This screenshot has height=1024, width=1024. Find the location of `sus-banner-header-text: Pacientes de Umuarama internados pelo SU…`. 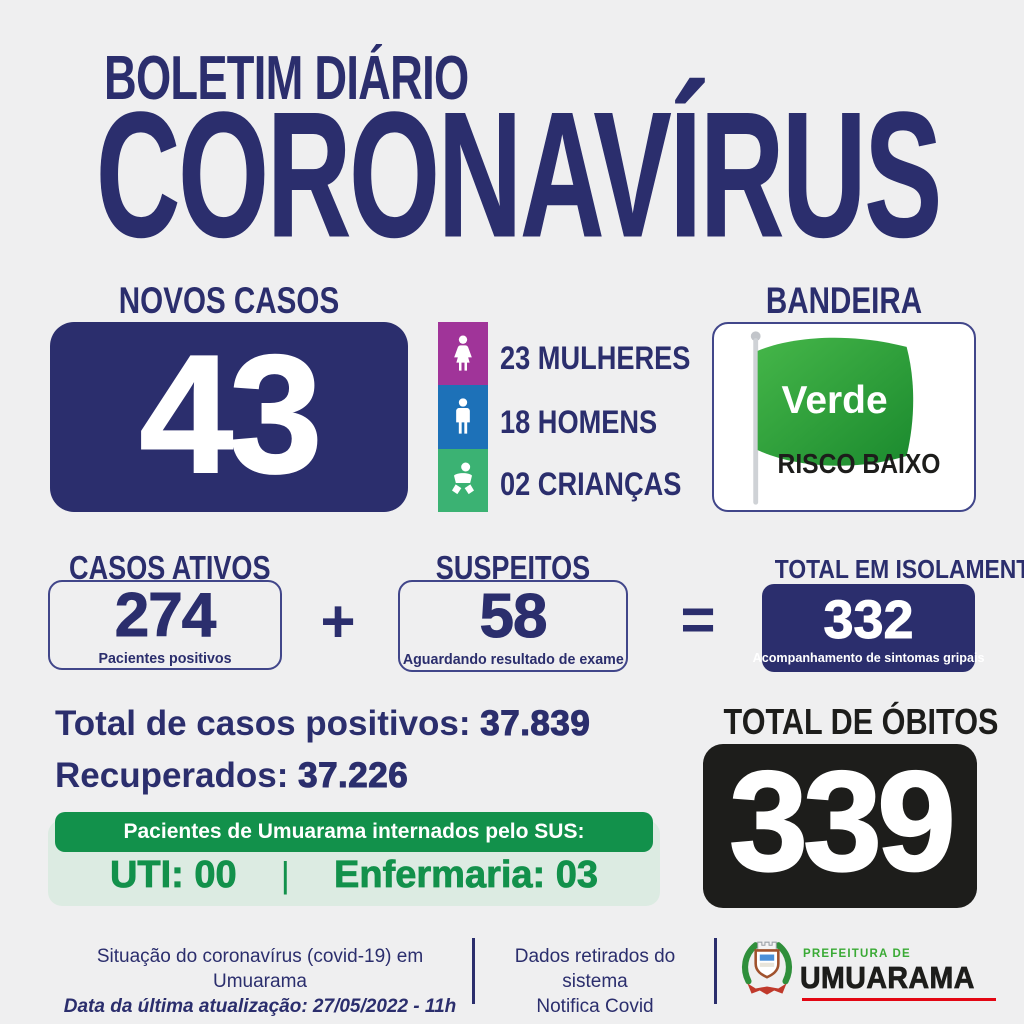

sus-banner-header-text: Pacientes de Umuarama internados pelo SU… is located at coordinates (354, 831).